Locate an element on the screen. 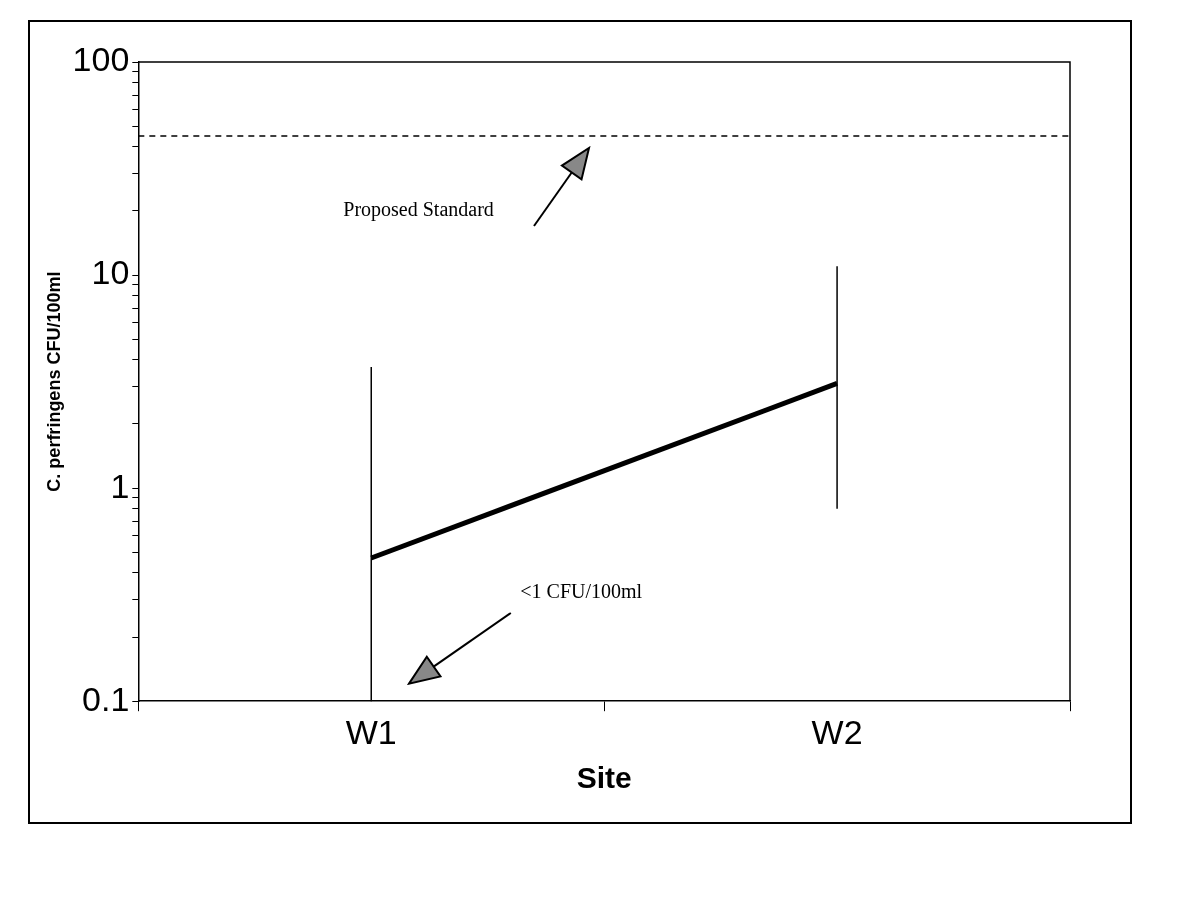 The width and height of the screenshot is (1202, 897). y-axis-title: C. perfringens CFU/100ml is located at coordinates (53, 381).